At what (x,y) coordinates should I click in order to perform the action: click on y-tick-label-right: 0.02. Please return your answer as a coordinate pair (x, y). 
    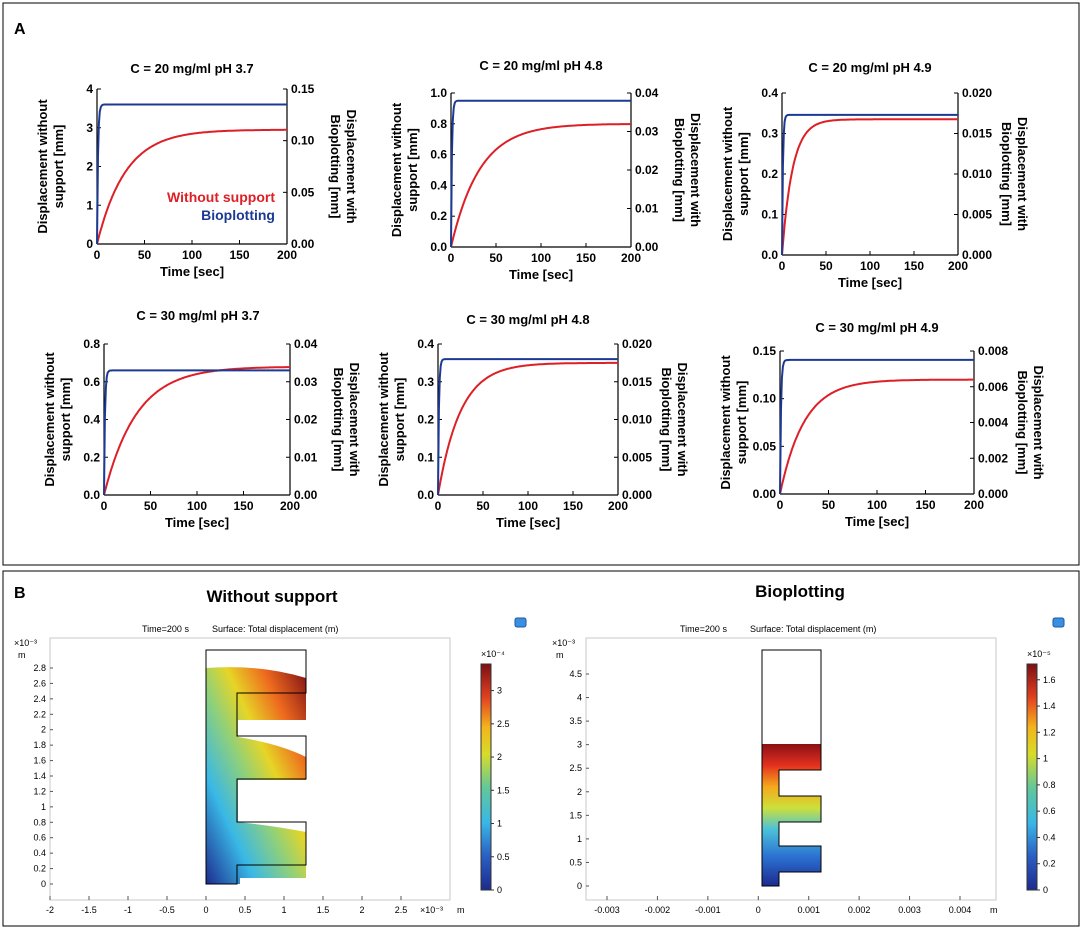
    Looking at the image, I should click on (647, 170).